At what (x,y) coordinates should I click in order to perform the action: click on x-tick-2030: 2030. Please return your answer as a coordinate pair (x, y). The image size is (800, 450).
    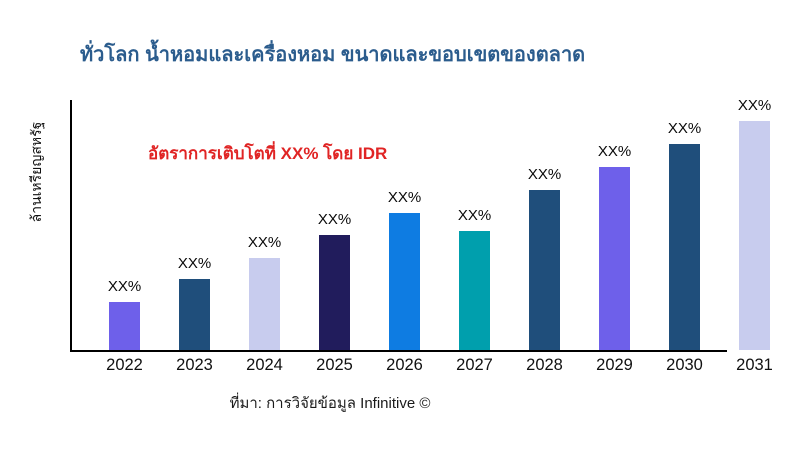
    Looking at the image, I should click on (684, 365).